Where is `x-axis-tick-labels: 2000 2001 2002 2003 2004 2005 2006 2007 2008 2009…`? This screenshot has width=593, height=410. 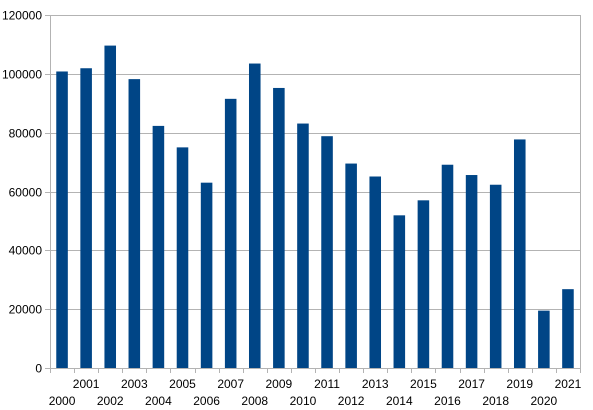
x-axis-tick-labels: 2000 2001 2002 2003 2004 2005 2006 2007 2008 2009… is located at coordinates (315, 392).